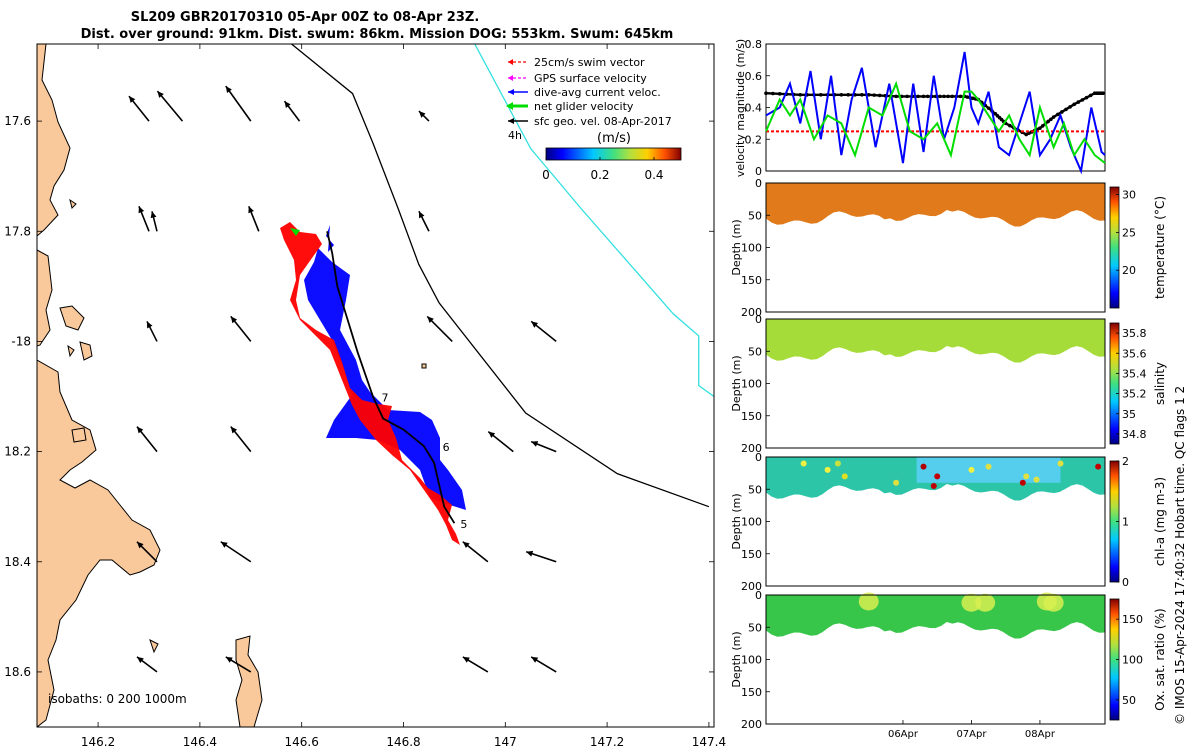 The image size is (1200, 750). What do you see at coordinates (1160, 383) in the screenshot?
I see `section-colorbar-label: salinity` at bounding box center [1160, 383].